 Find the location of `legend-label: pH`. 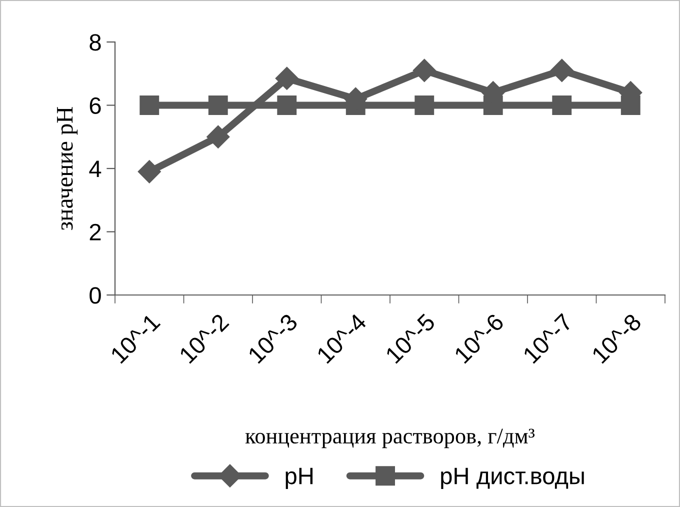

legend-label: pH is located at coordinates (299, 479).